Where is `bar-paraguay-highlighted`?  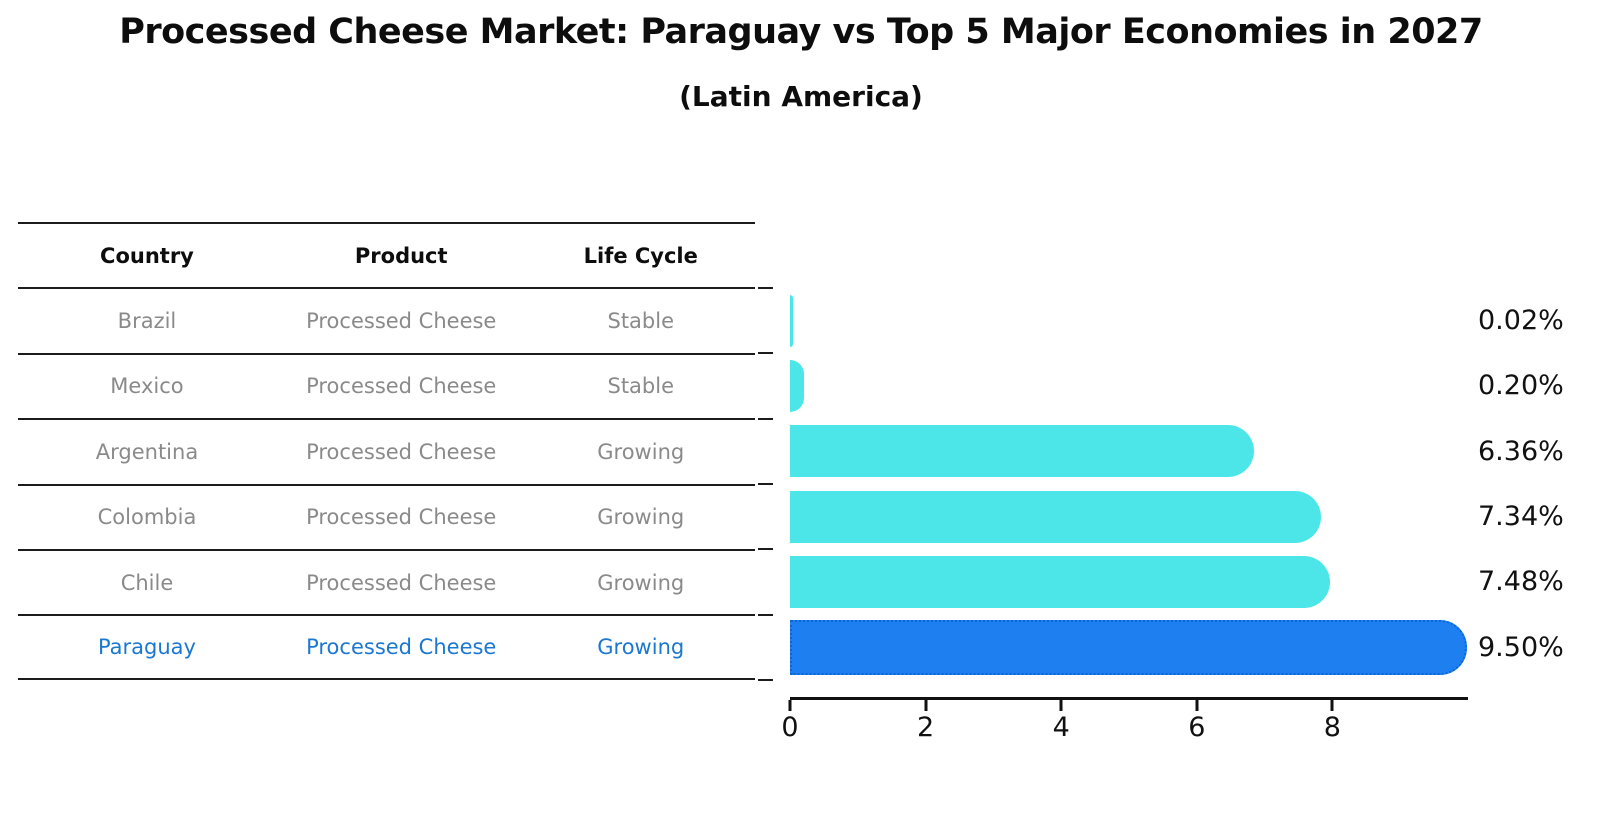
bar-paraguay-highlighted is located at coordinates (1129, 647).